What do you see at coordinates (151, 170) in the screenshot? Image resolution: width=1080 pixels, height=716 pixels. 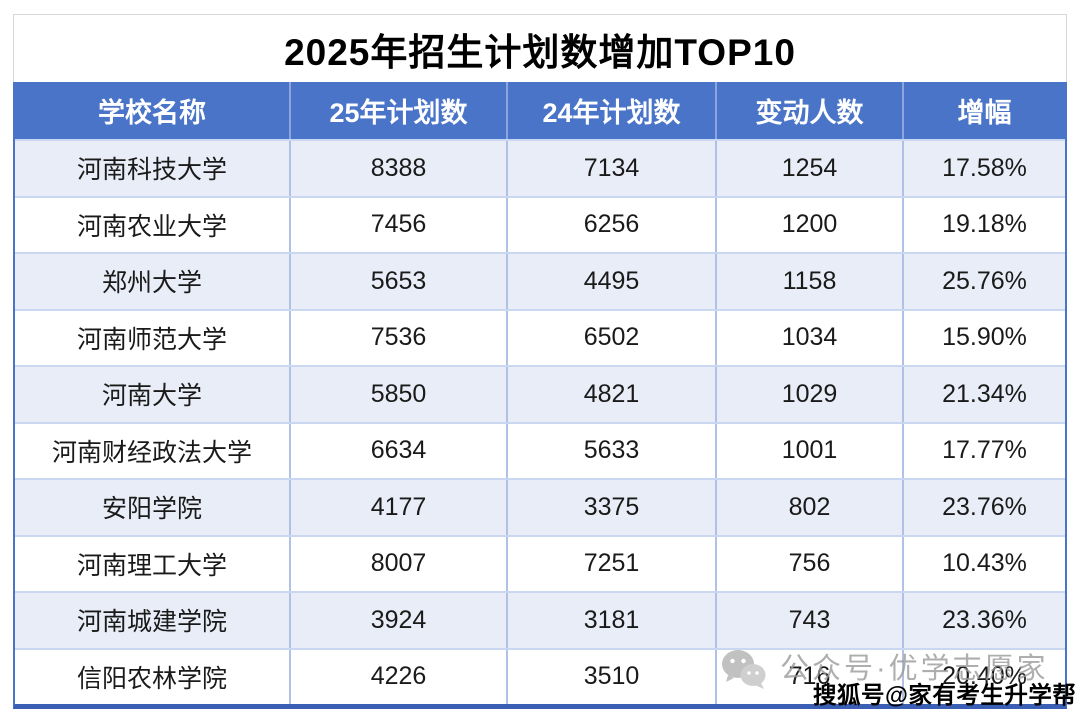 I see `cell-school-name: 河南科技大学` at bounding box center [151, 170].